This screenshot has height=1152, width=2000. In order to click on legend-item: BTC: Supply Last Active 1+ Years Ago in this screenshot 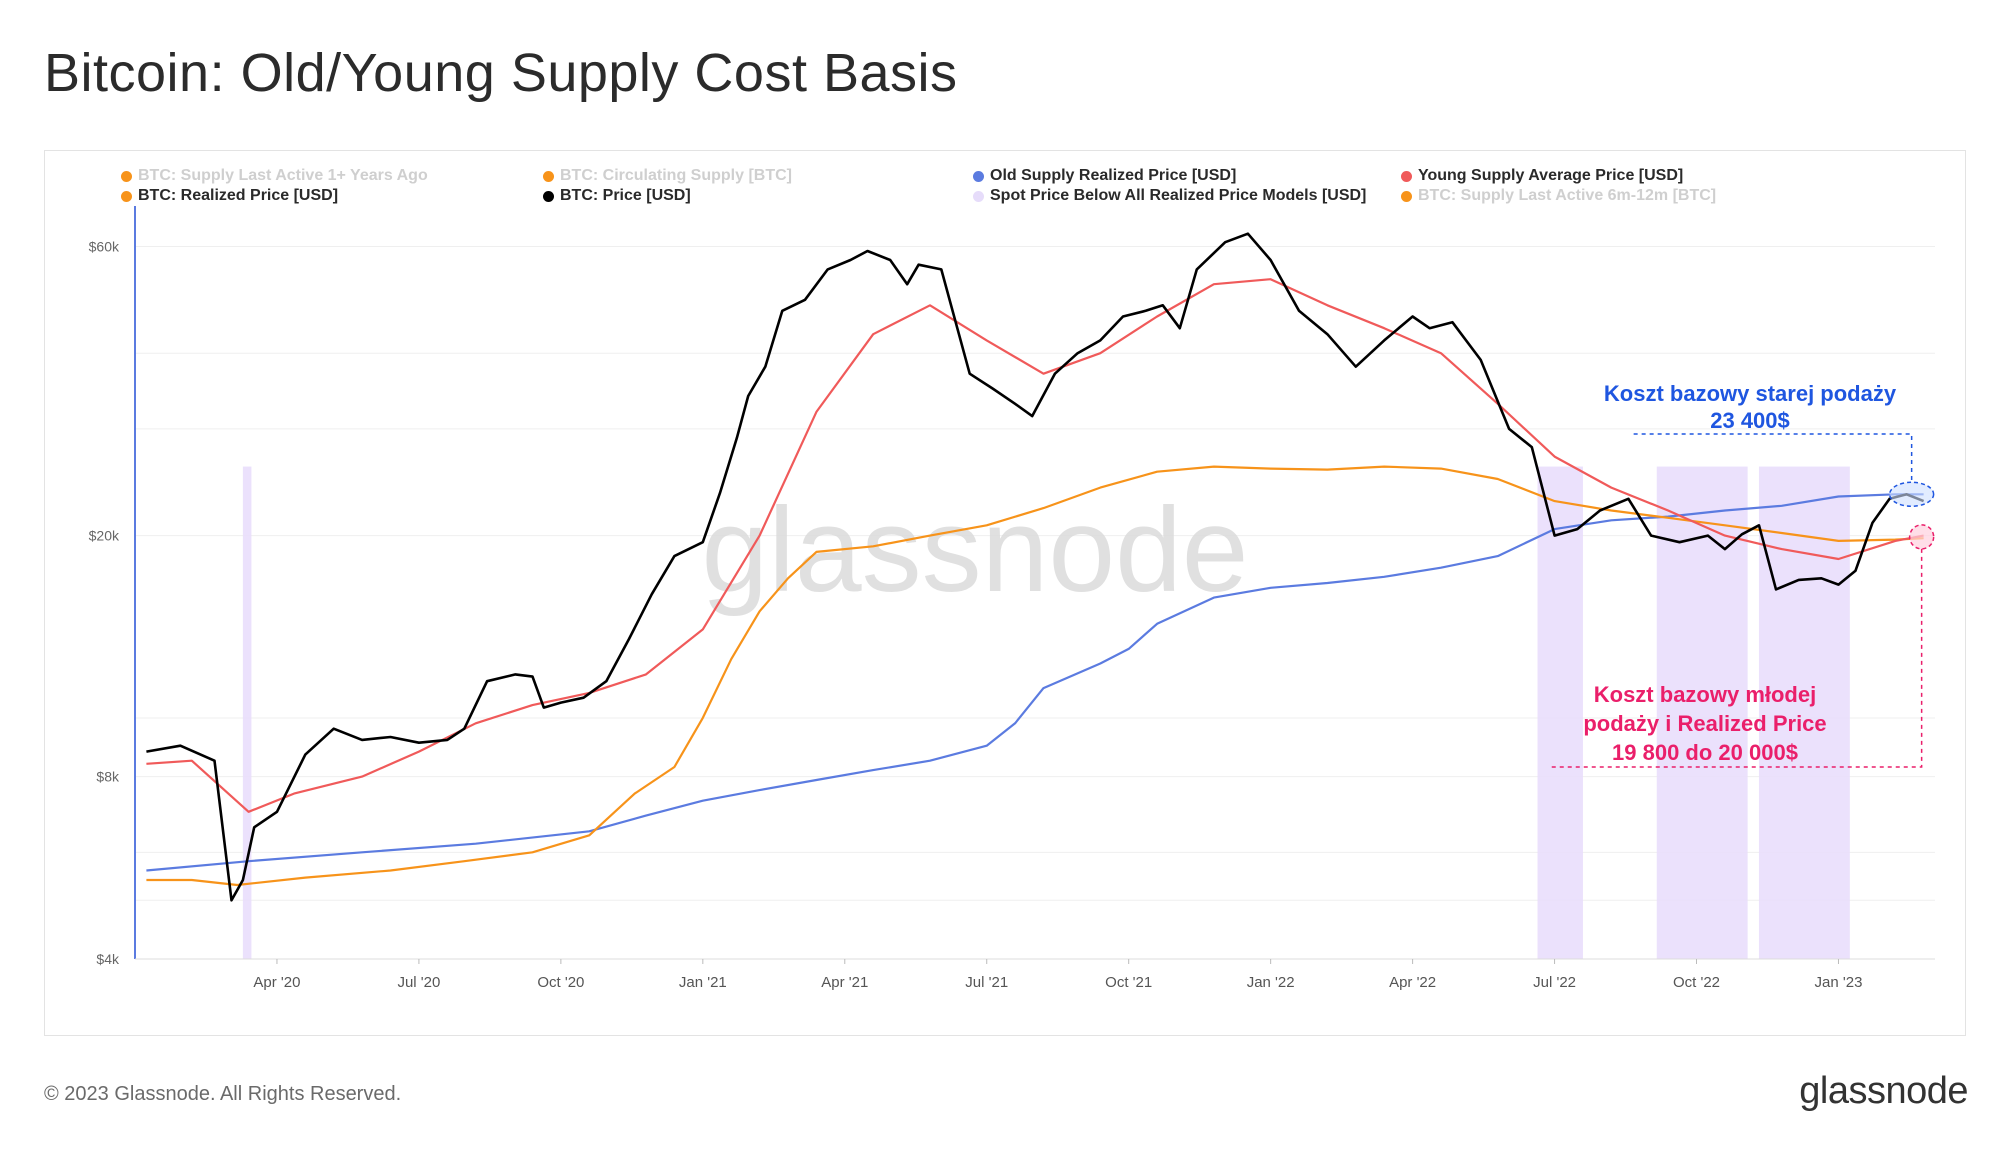, I will do `click(274, 176)`.